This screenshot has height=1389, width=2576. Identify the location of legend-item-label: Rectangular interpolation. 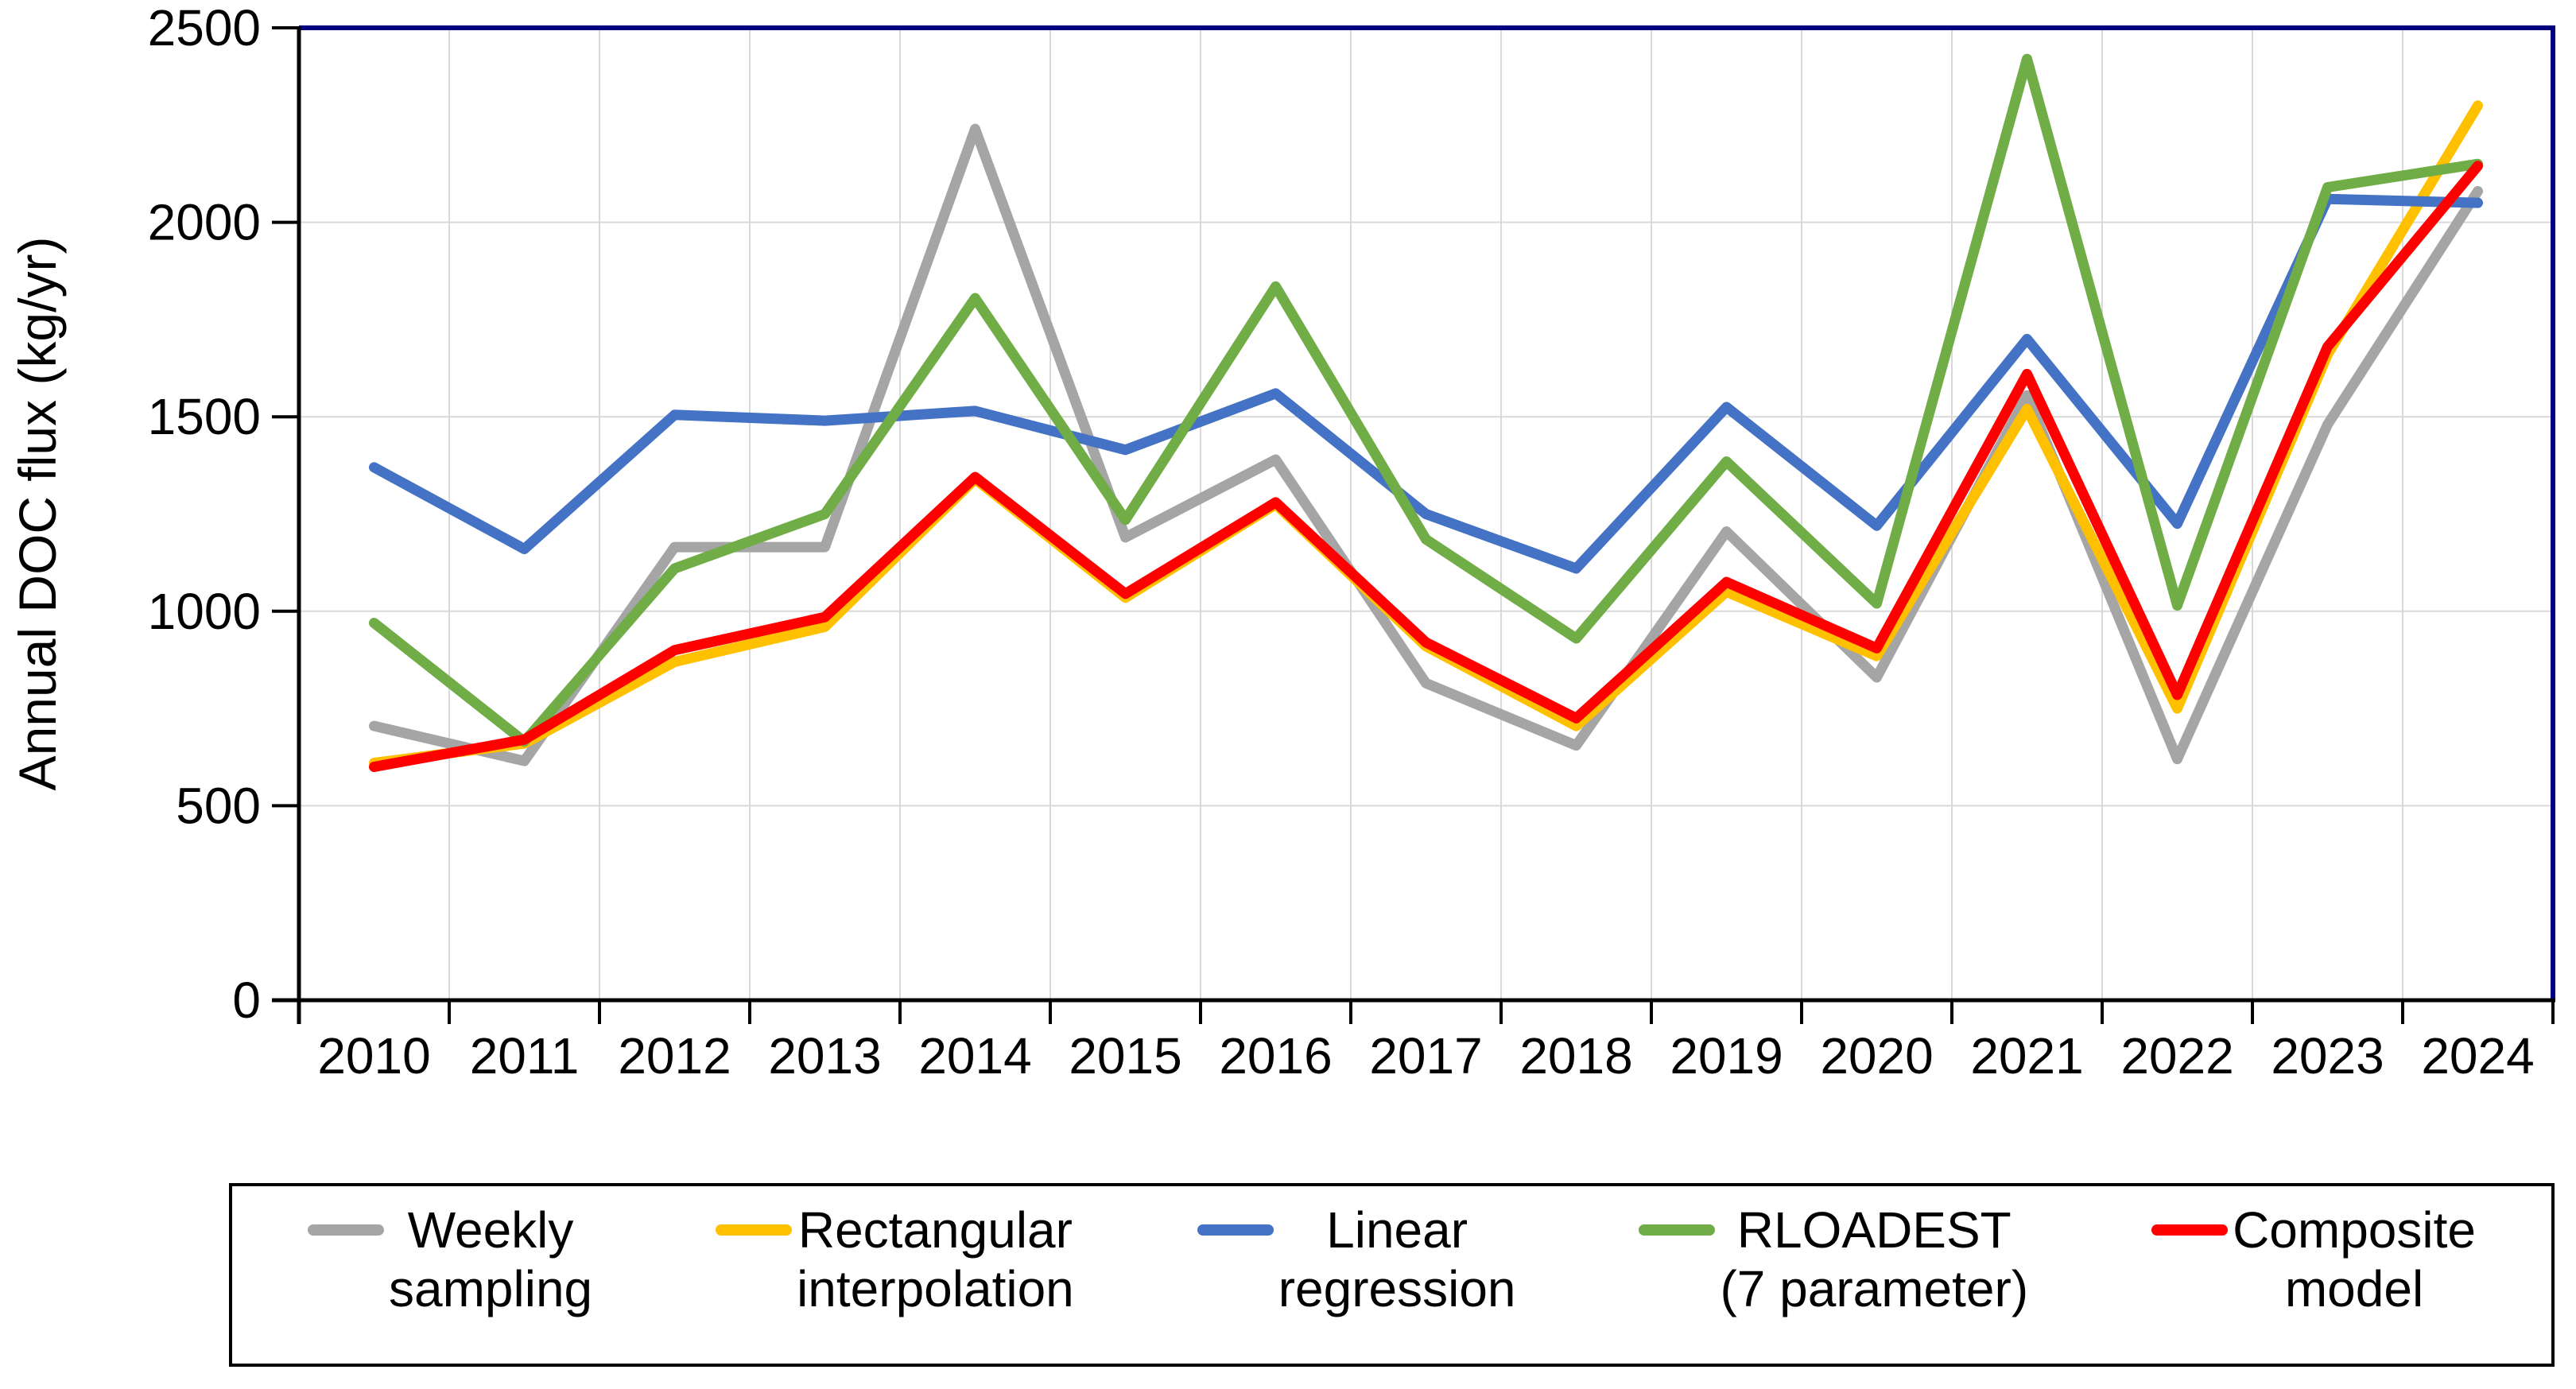
(935, 1259).